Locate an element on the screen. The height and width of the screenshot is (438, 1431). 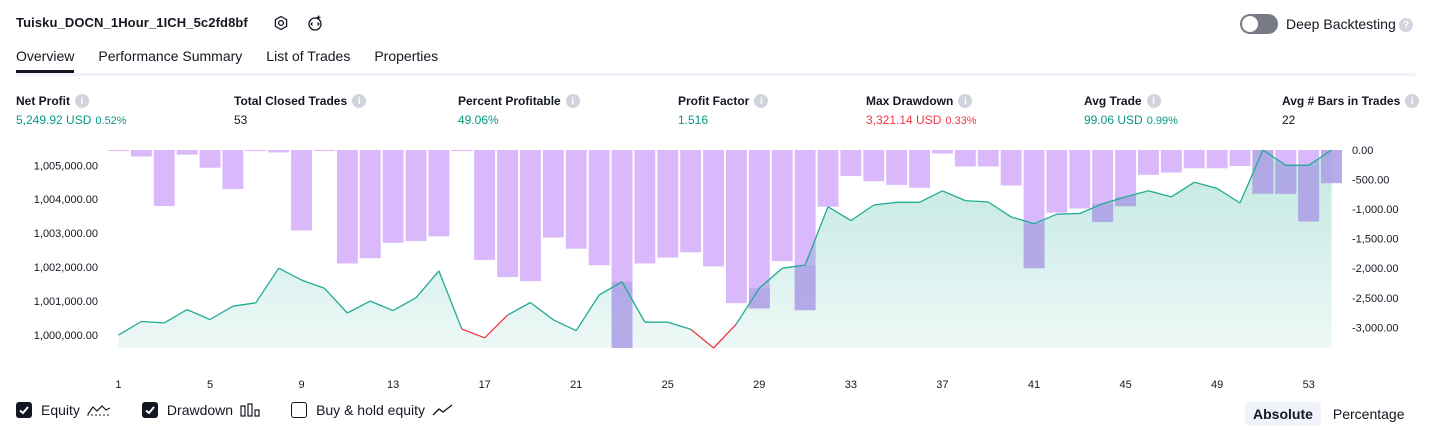
equity-axis-tick: 1,002,000.00 is located at coordinates (66, 268).